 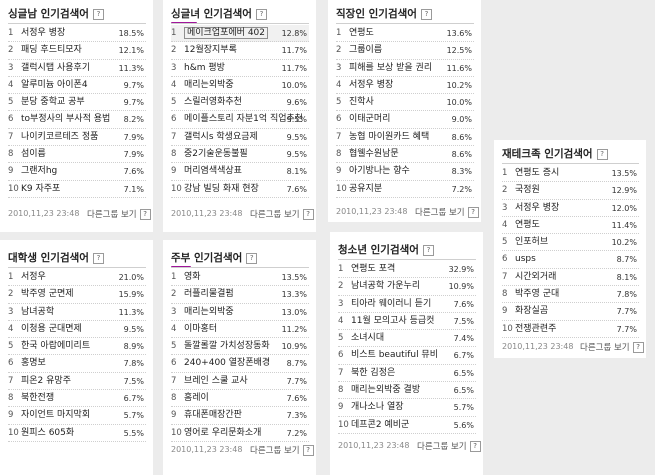 What do you see at coordinates (213, 171) in the screenshot?
I see `keyword-link: 머리염색색상표` at bounding box center [213, 171].